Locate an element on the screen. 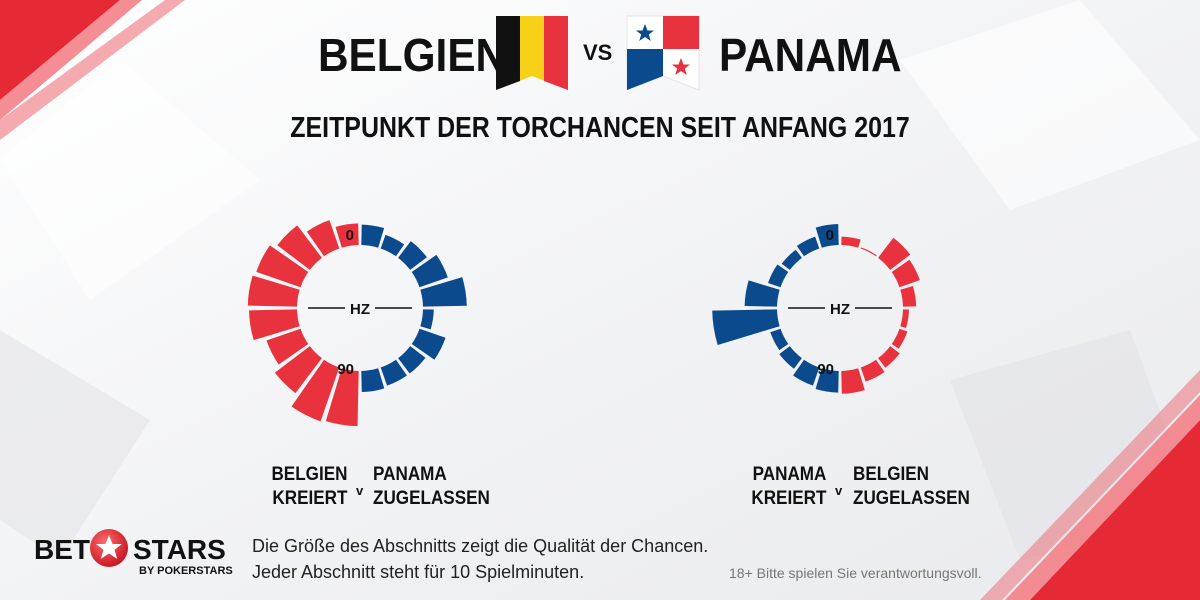 This screenshot has height=600, width=1200. legend-right-chart0: PANAMA ZUGELASSEN is located at coordinates (431, 487).